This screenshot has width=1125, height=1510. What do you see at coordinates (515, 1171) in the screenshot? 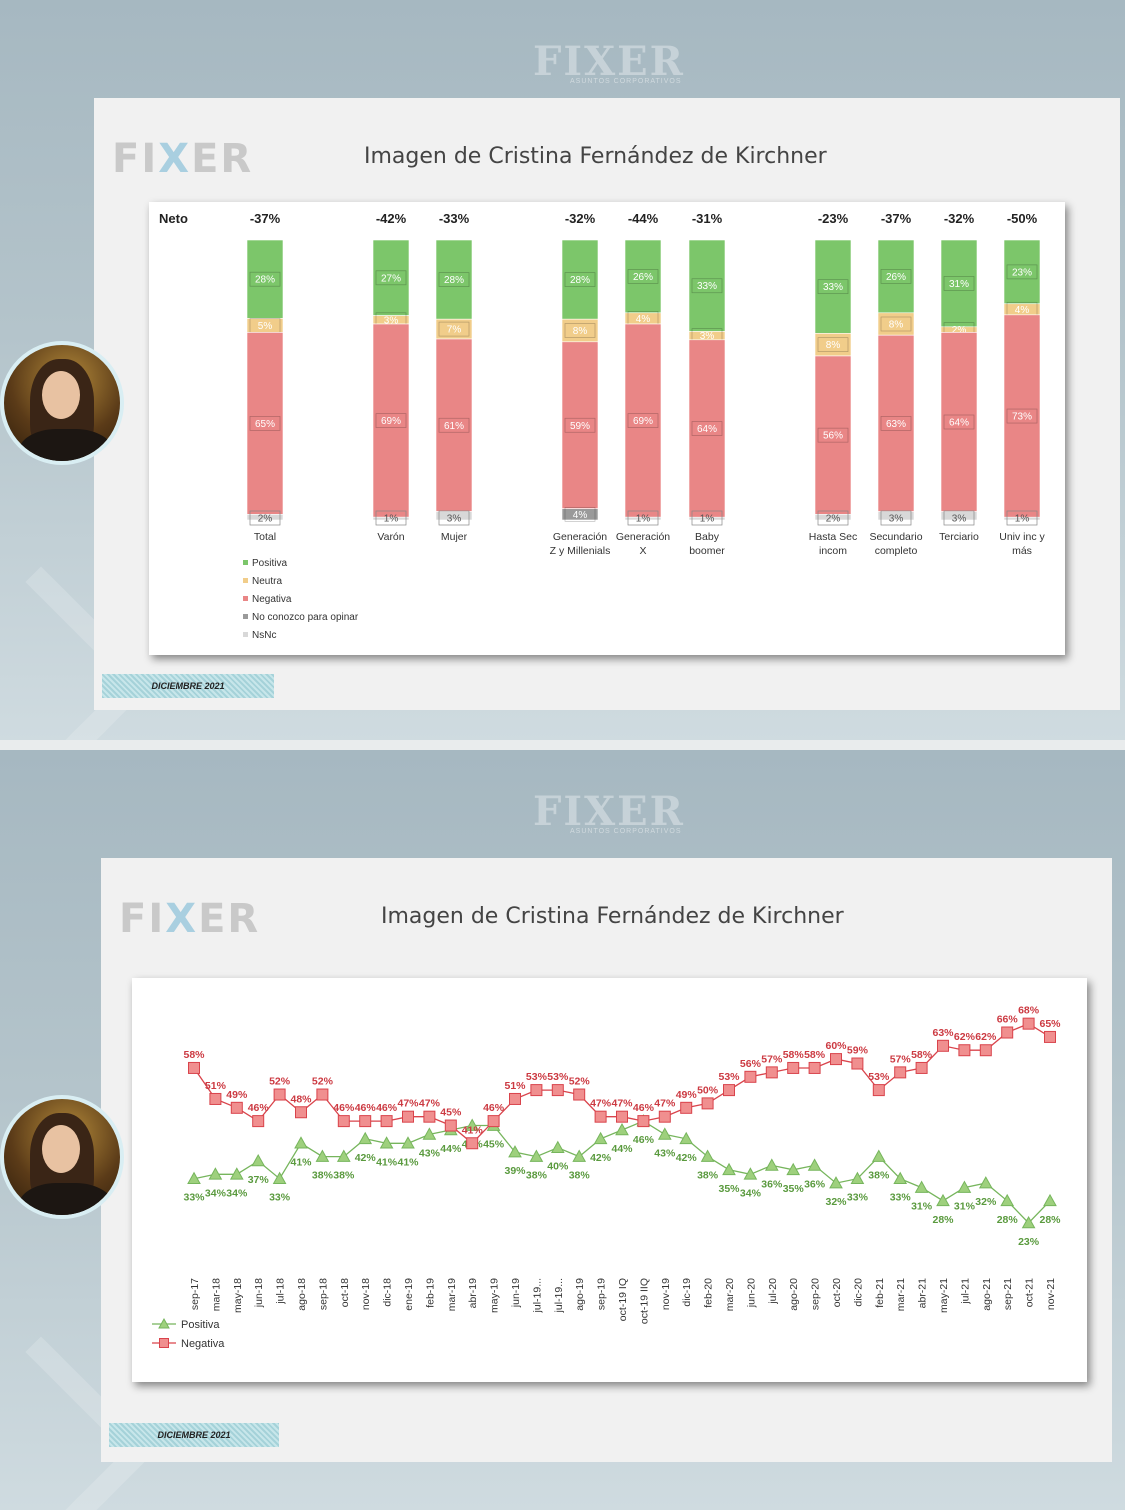
I see `positiva-data-label: 39%` at bounding box center [515, 1171].